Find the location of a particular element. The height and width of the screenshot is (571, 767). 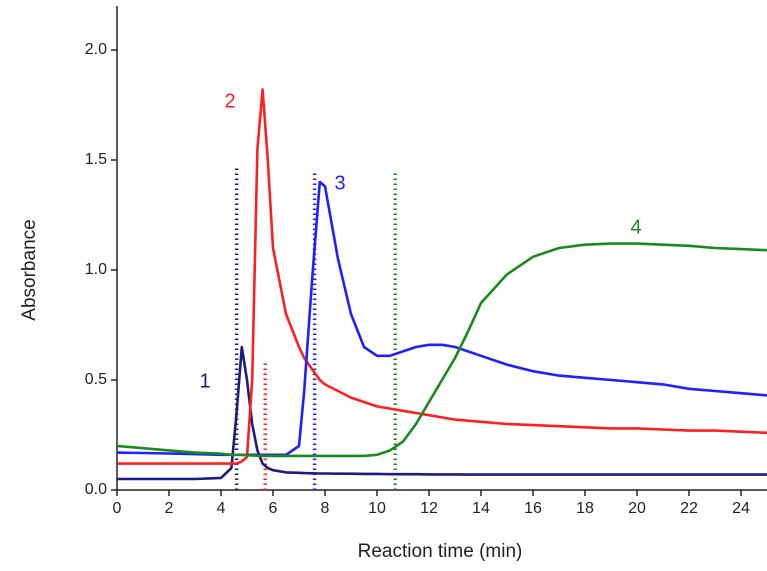

x-tick-label: 2 is located at coordinates (169, 508).